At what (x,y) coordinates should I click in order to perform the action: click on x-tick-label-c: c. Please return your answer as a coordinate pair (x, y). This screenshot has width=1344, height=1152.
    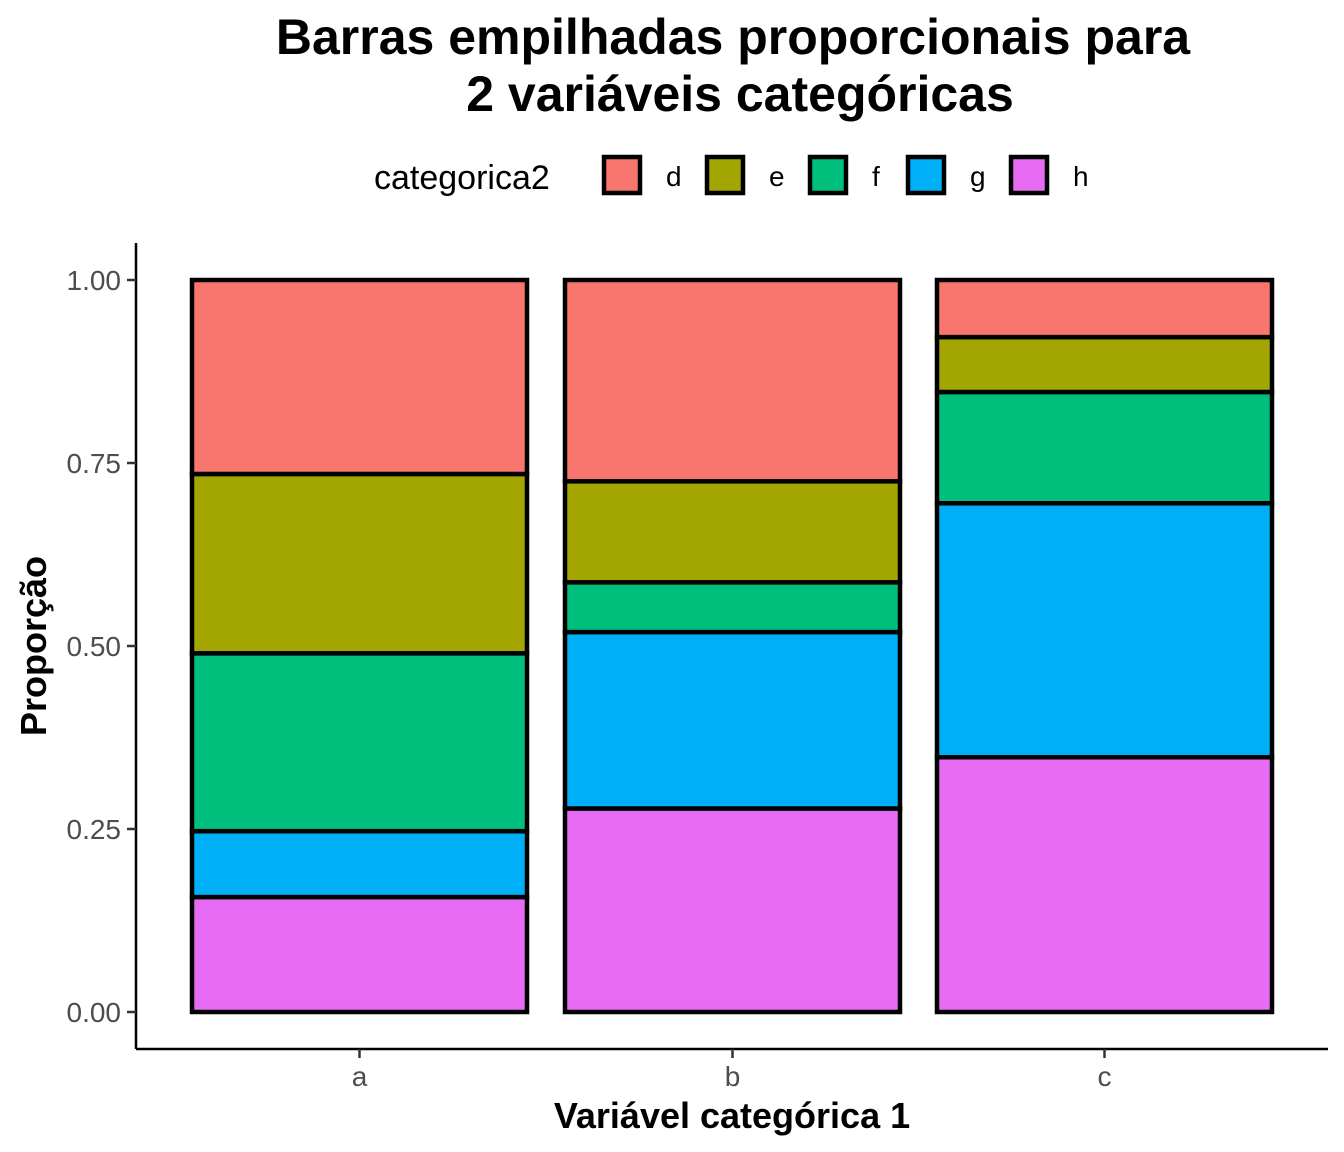
    Looking at the image, I should click on (1105, 1076).